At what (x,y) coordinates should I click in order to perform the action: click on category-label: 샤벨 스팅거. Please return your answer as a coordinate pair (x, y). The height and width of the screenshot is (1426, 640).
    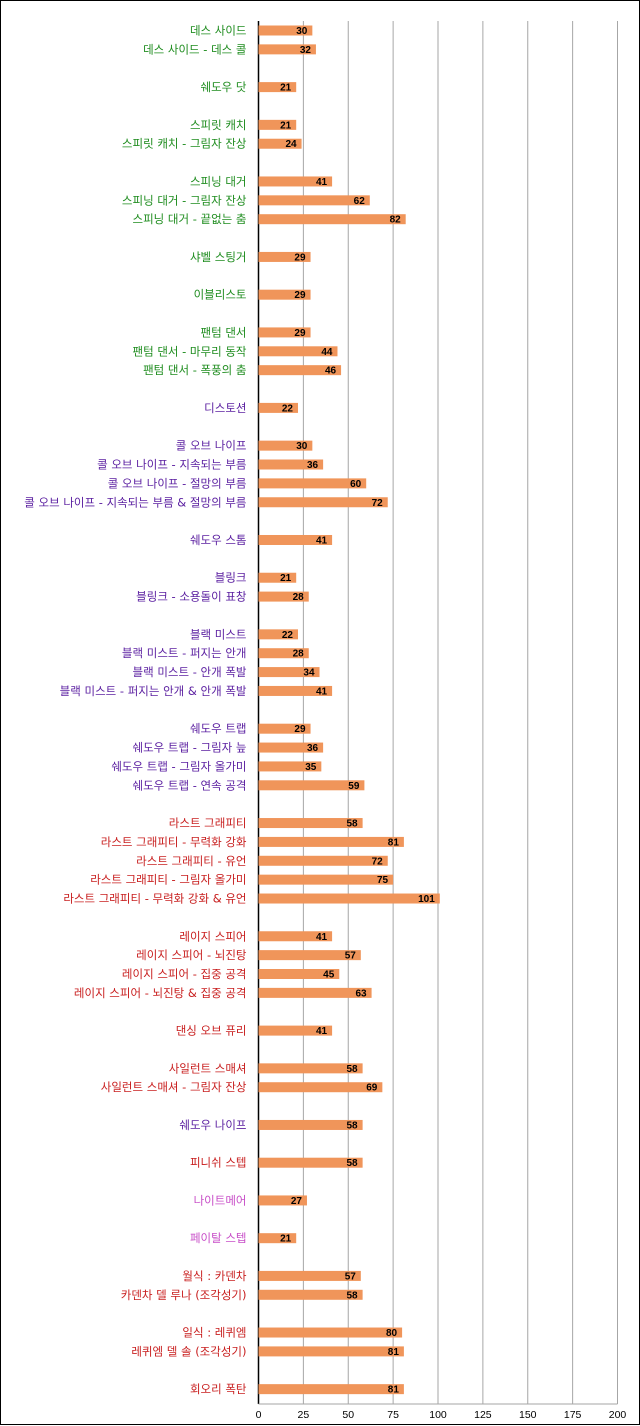
    Looking at the image, I should click on (218, 257).